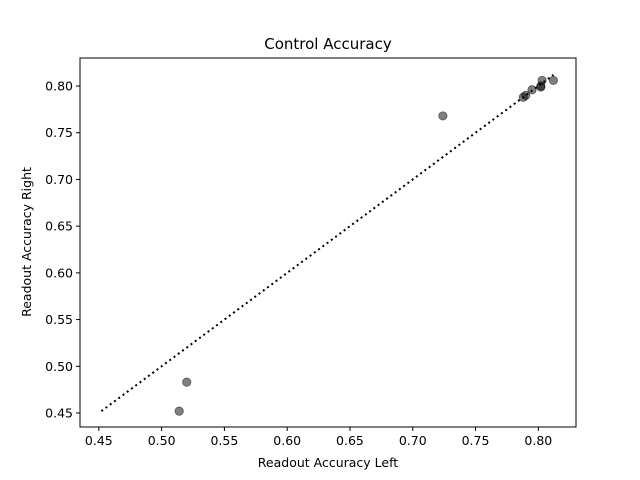  What do you see at coordinates (413, 440) in the screenshot?
I see `x-tick-label: 0.70` at bounding box center [413, 440].